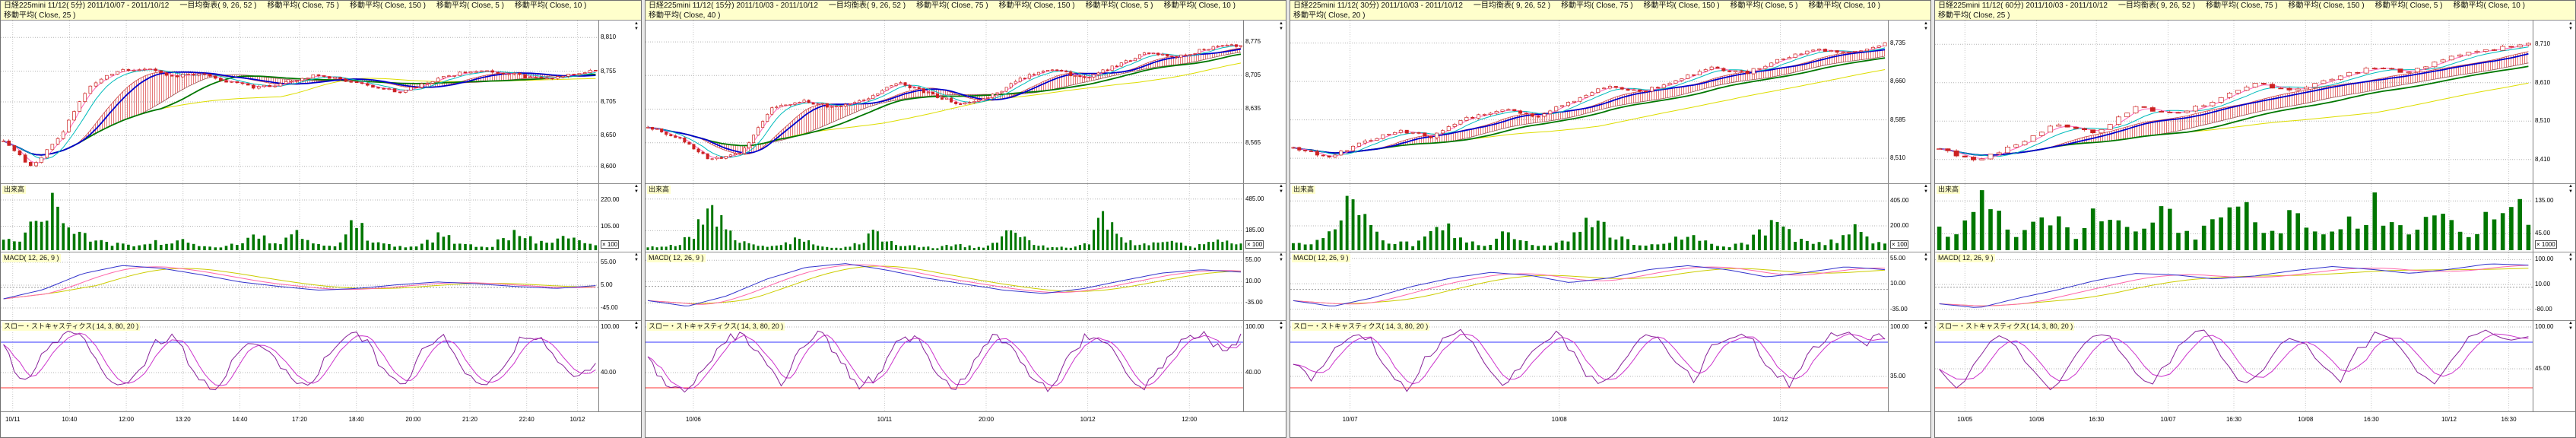 Image resolution: width=2576 pixels, height=438 pixels. Describe the element at coordinates (2546, 244) in the screenshot. I see `volume-unit-box: × 1000` at that location.